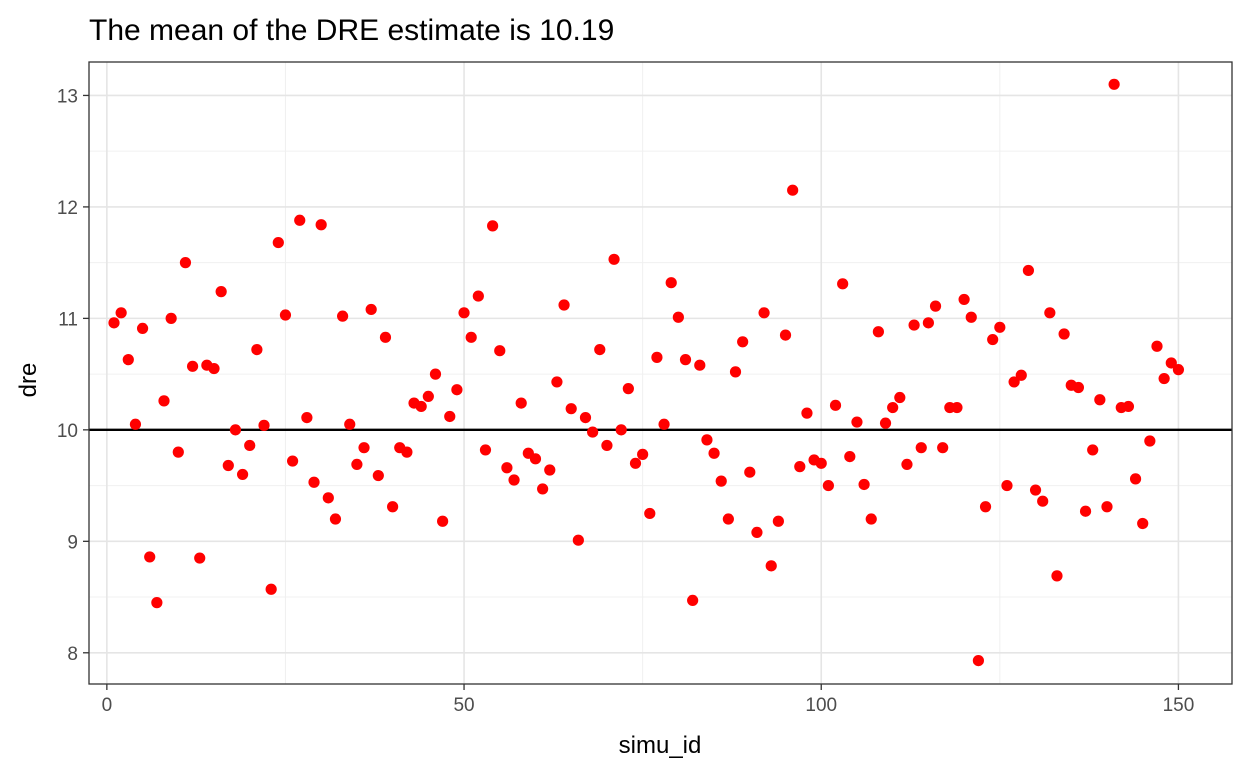  What do you see at coordinates (660, 745) in the screenshot?
I see `x-axis-title: simu_id` at bounding box center [660, 745].